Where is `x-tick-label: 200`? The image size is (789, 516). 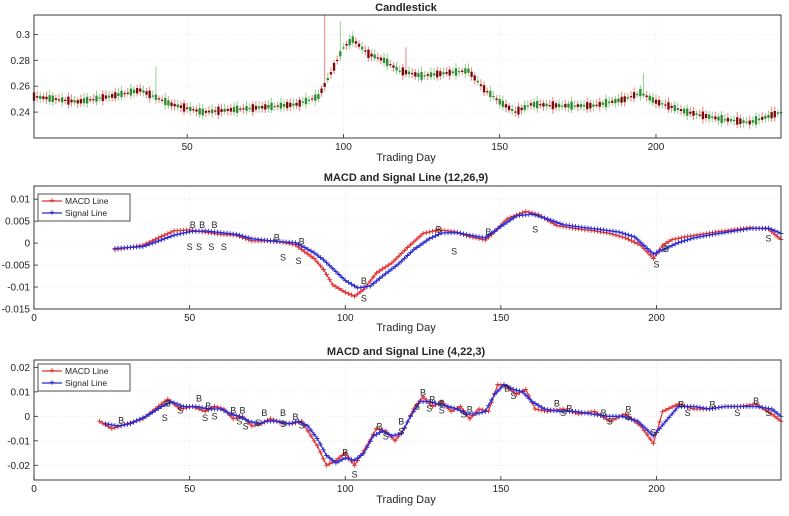
x-tick-label: 200 is located at coordinates (656, 147).